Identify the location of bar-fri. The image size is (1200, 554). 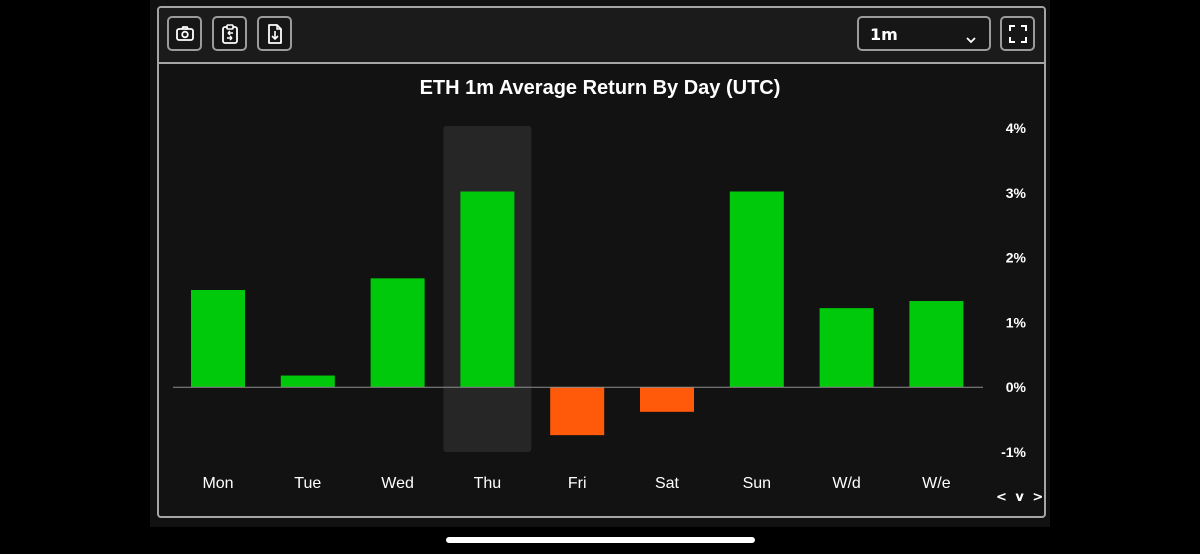
(577, 411).